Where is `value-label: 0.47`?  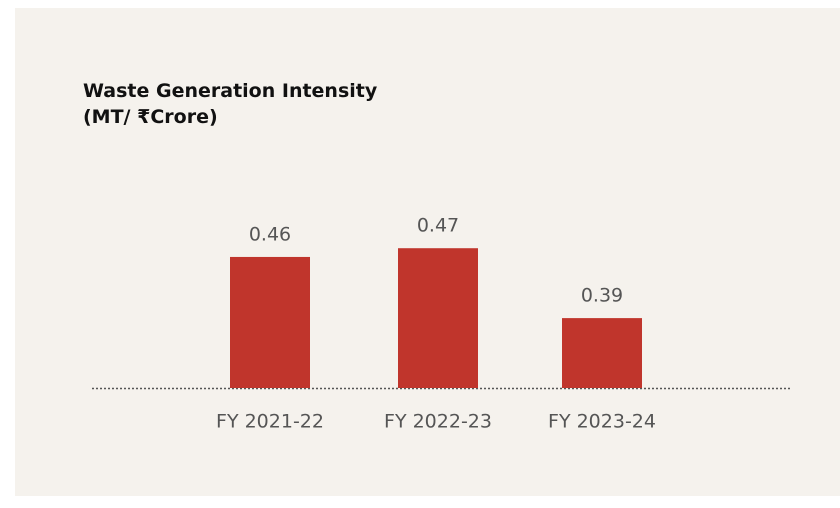
value-label: 0.47 is located at coordinates (438, 226).